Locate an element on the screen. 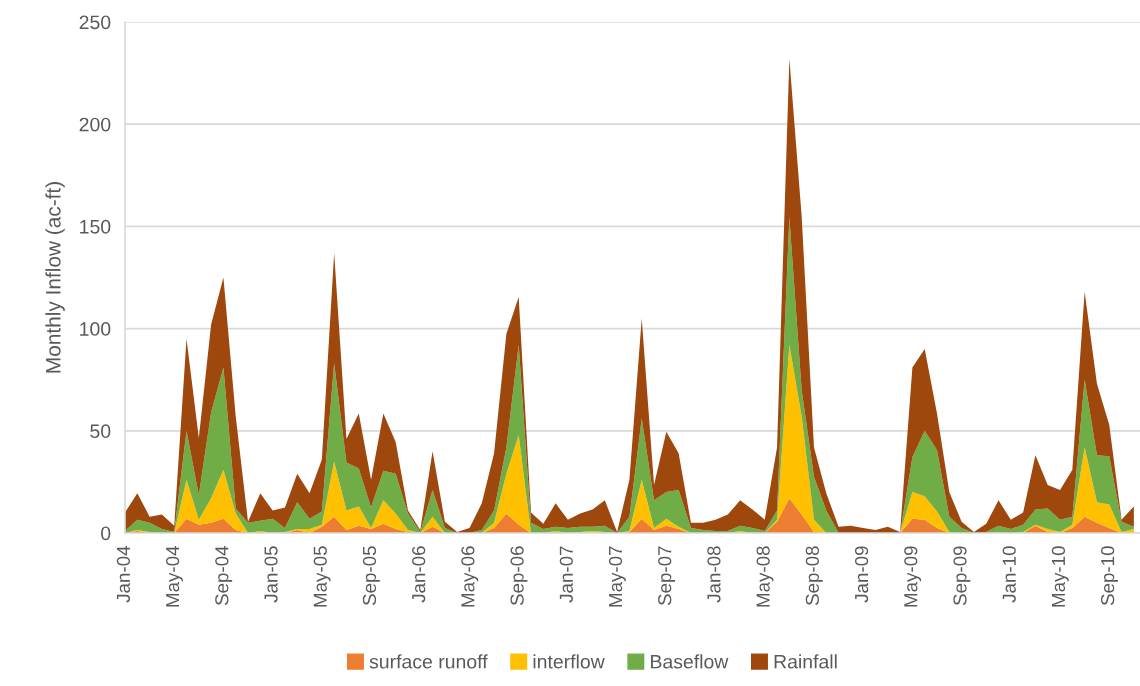  x-tick-label: May-06 is located at coordinates (470, 576).